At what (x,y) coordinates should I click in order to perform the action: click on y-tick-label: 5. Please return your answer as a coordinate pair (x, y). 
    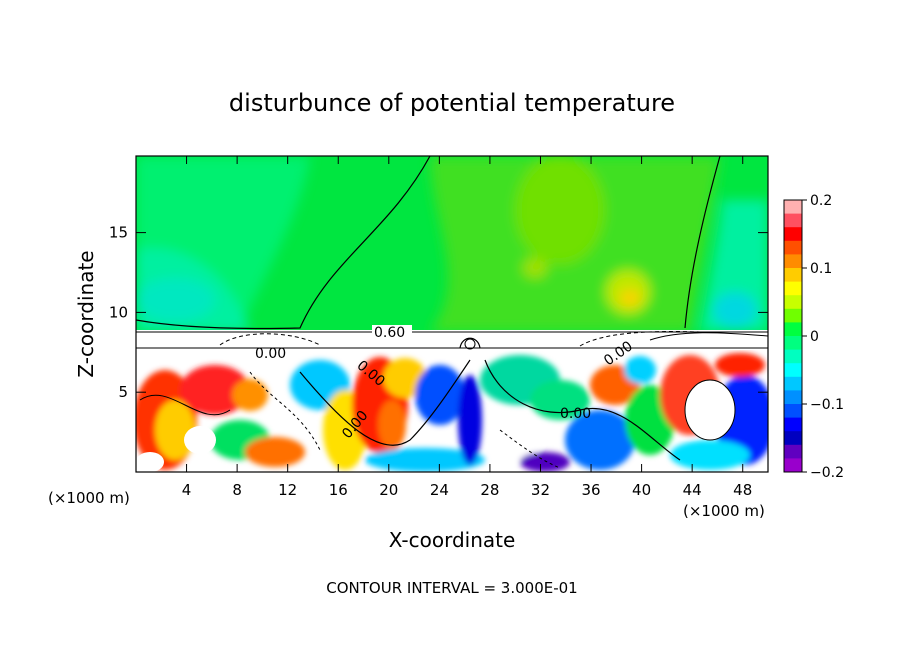
    Looking at the image, I should click on (123, 392).